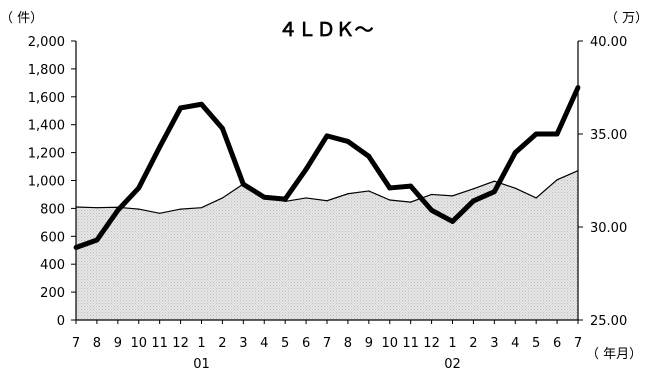 This screenshot has width=649, height=372. What do you see at coordinates (46, 42) in the screenshot?
I see `left-tick-label: 2,000` at bounding box center [46, 42].